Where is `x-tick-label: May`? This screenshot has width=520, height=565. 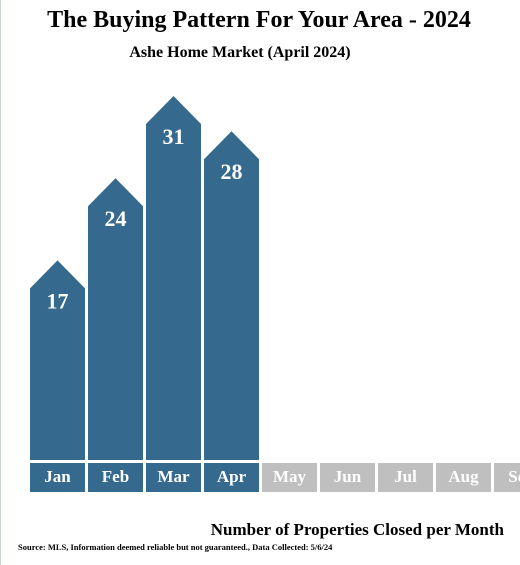
x-tick-label: May is located at coordinates (290, 476).